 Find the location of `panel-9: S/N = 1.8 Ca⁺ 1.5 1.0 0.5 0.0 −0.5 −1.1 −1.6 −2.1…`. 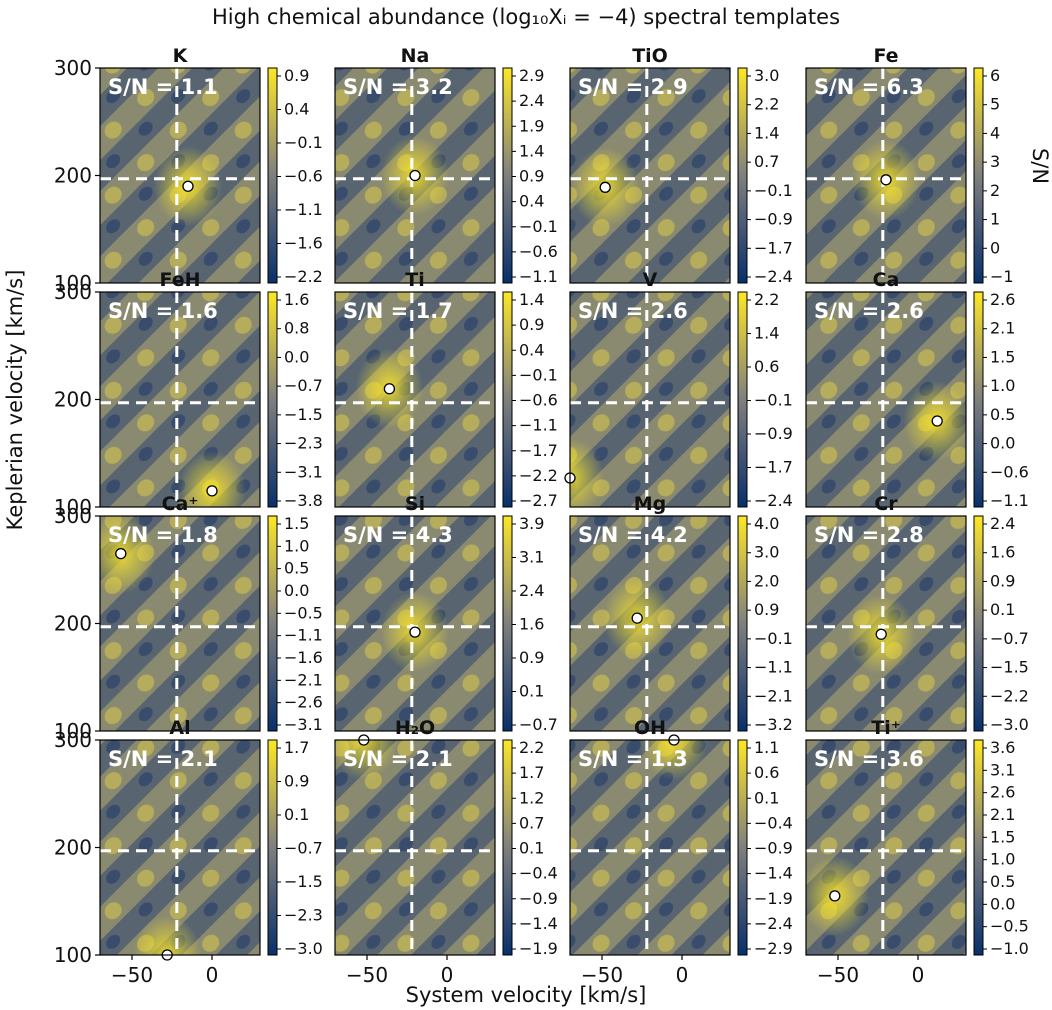

panel-9: S/N = 1.8 Ca⁺ 1.5 1.0 0.5 0.0 −0.5 −1.1 −1.6 −2.1… is located at coordinates (188, 618).